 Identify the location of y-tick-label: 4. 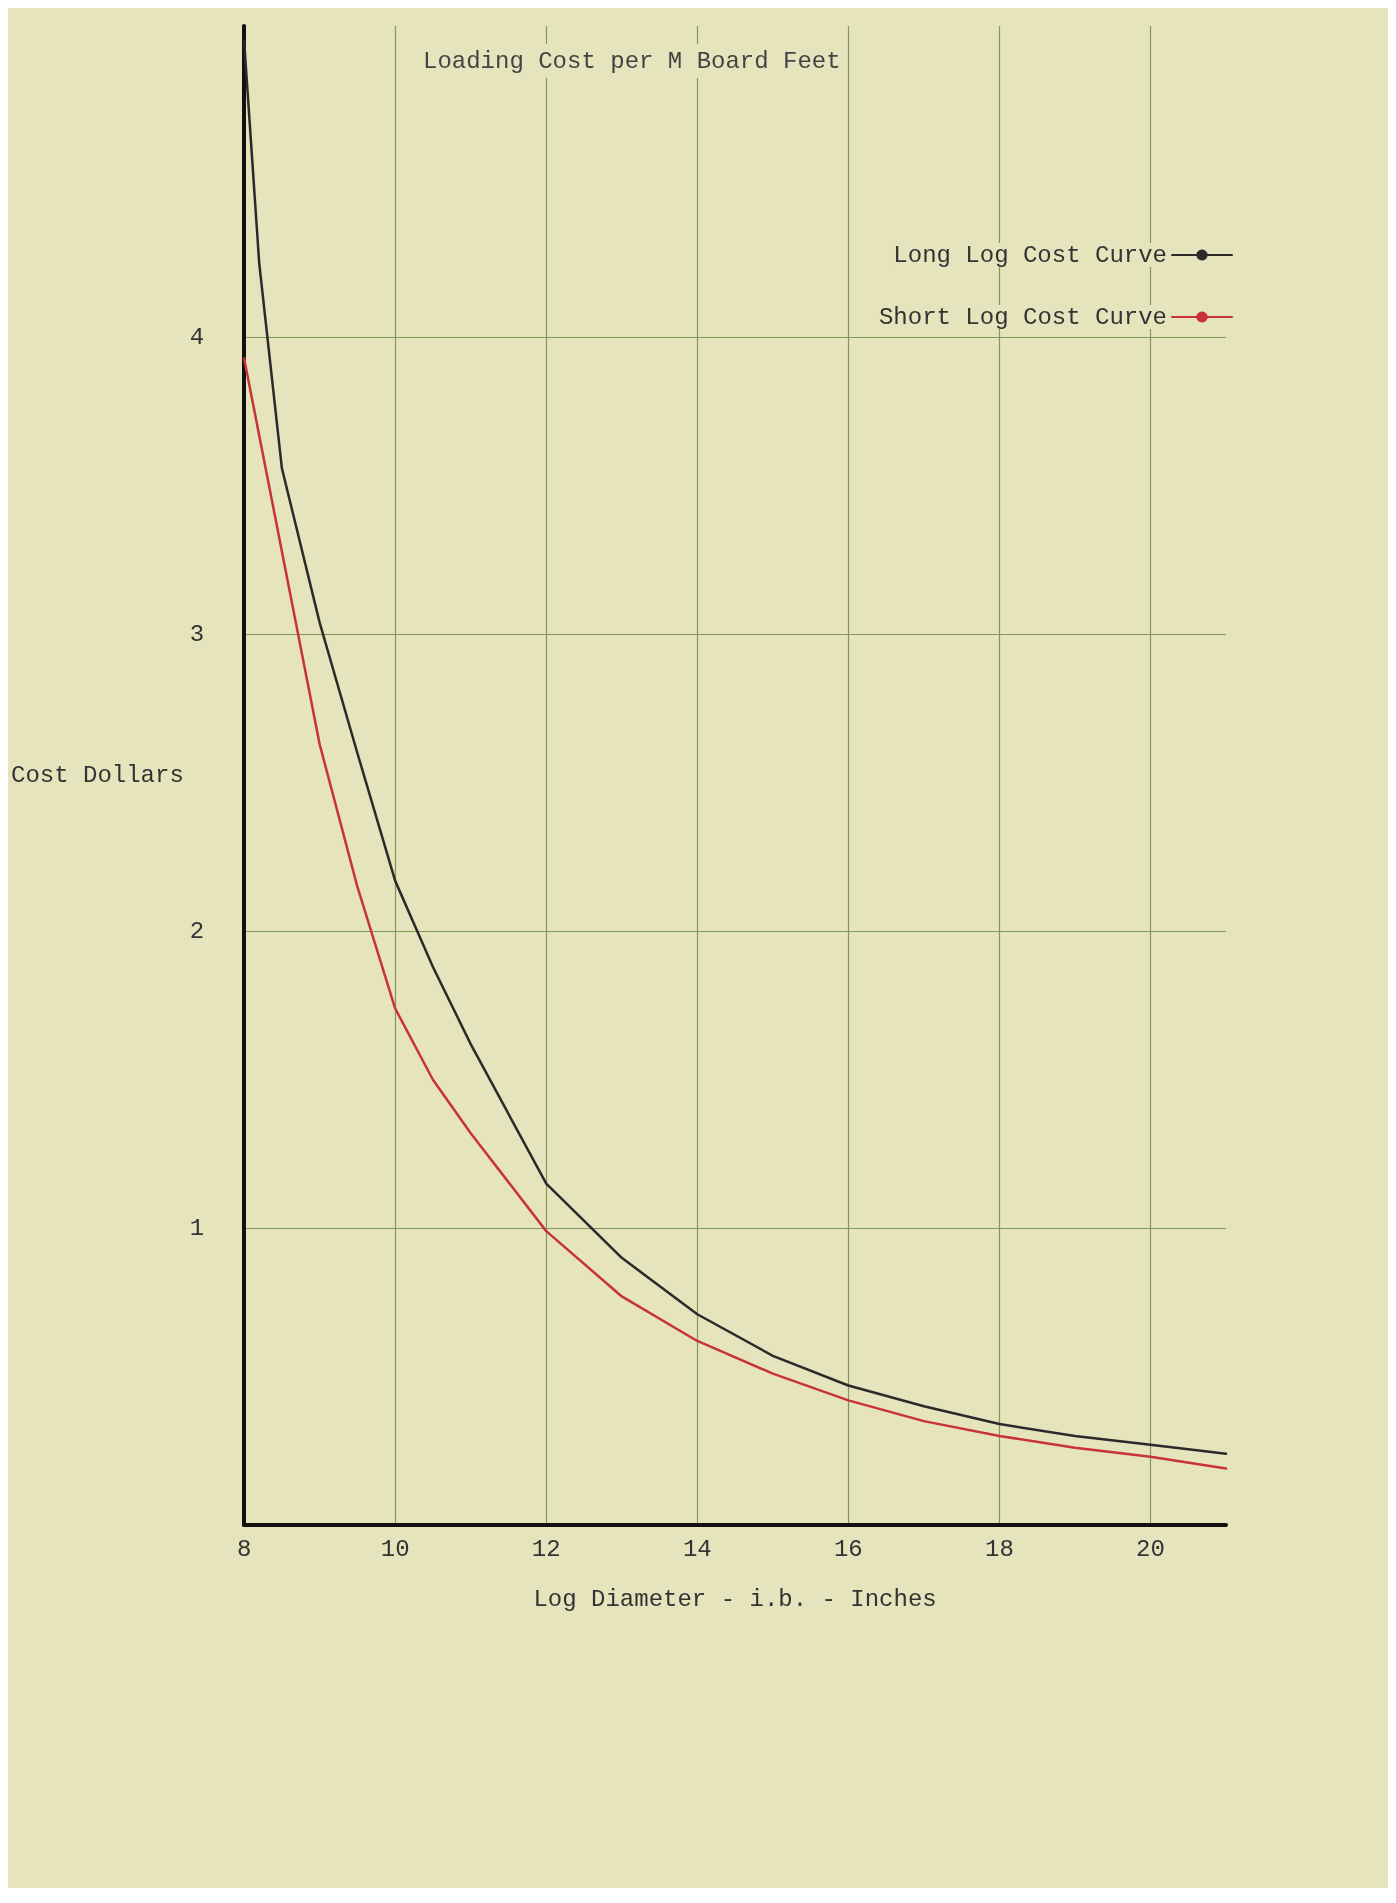
(197, 338).